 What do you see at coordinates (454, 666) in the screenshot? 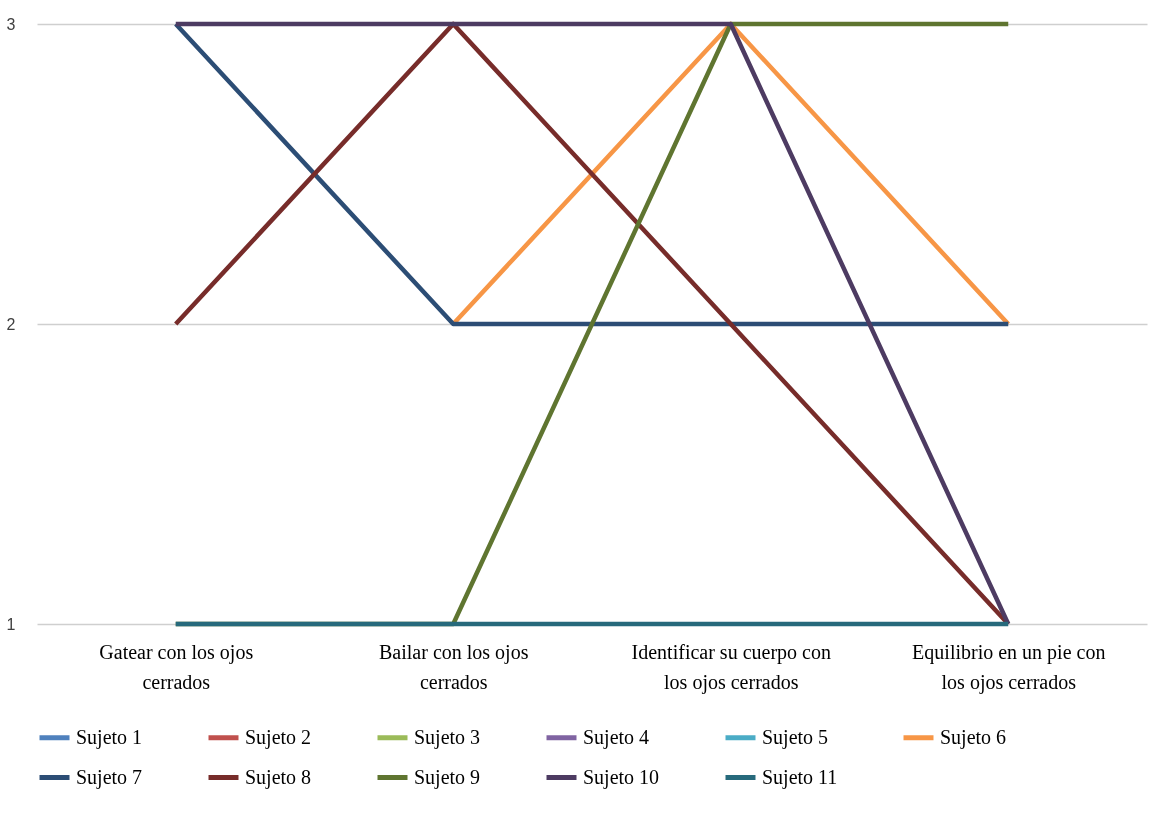
I see `x-tick-label: Bailar con los ojos cerrados` at bounding box center [454, 666].